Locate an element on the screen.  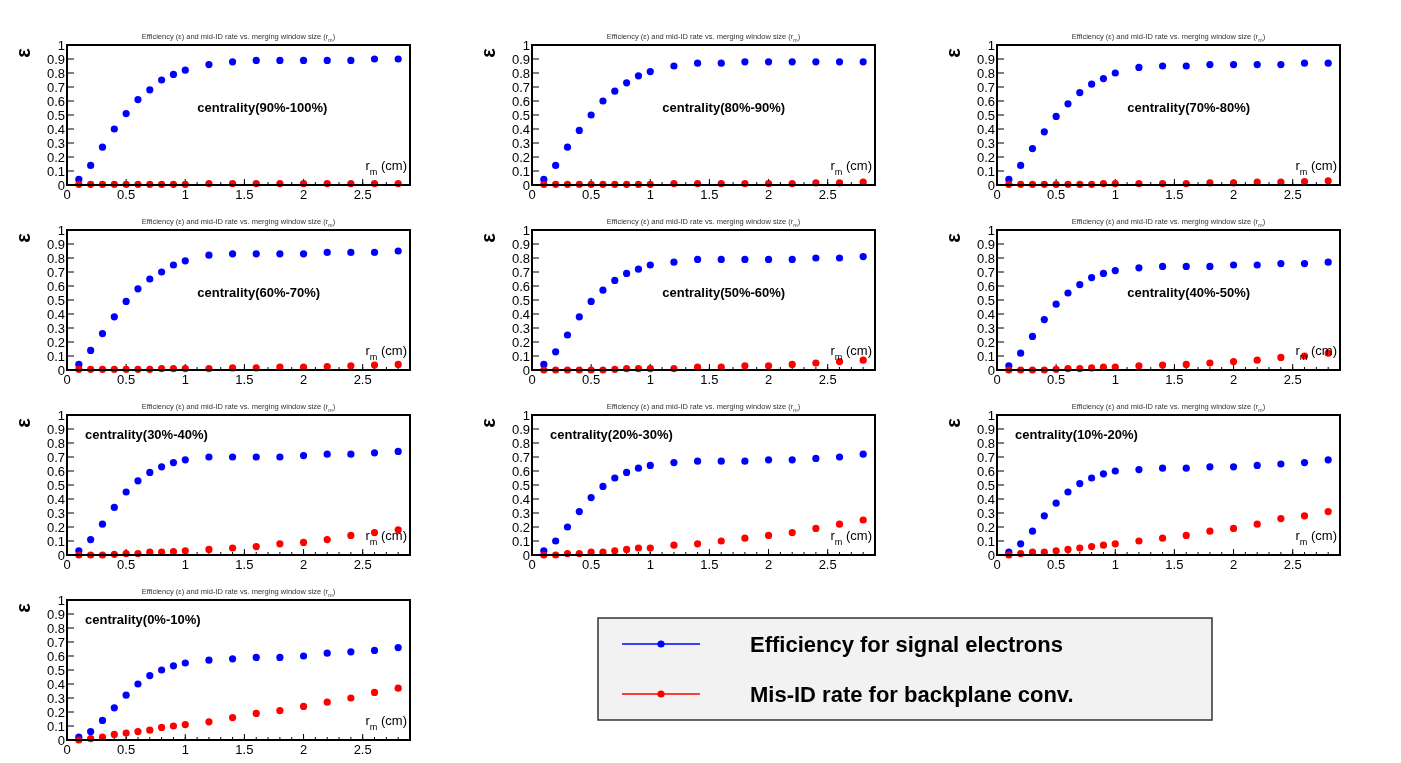
annotation: centrality(30%-40%) is located at coordinates (146, 434).